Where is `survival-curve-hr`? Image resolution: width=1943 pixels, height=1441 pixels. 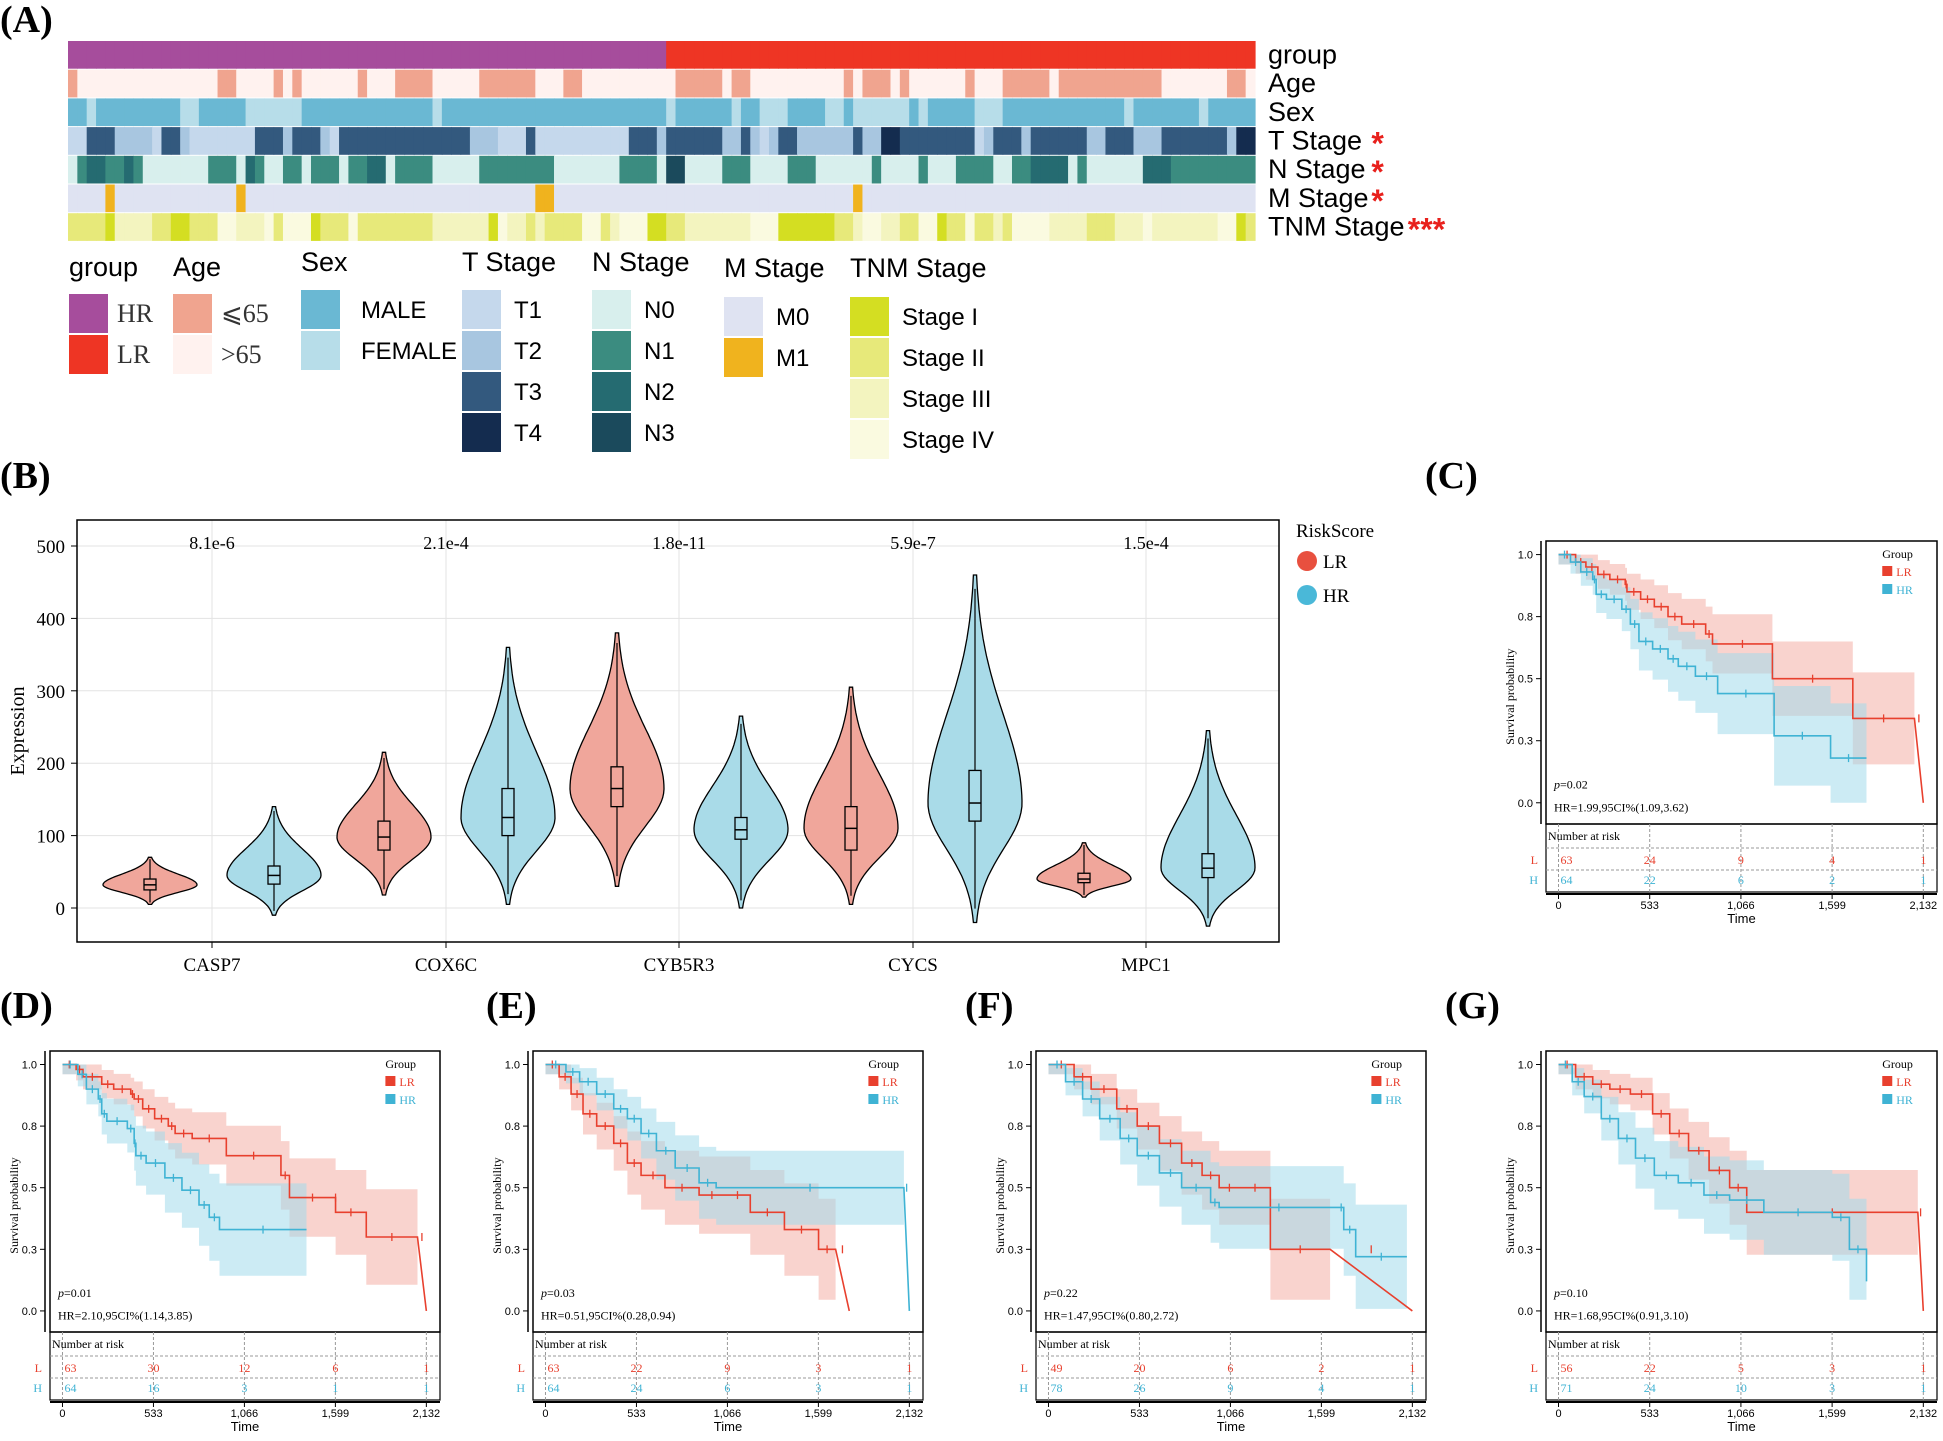 survival-curve-hr is located at coordinates (1712, 656).